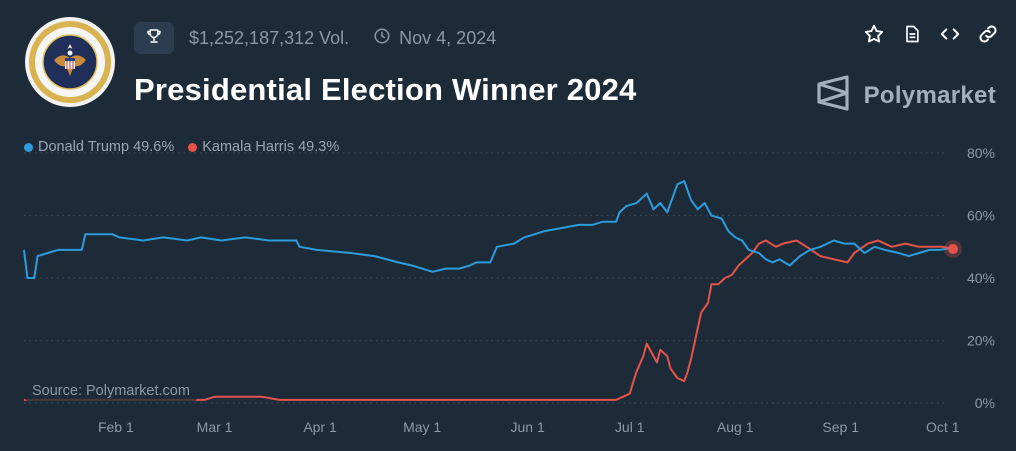 This screenshot has height=451, width=1016. Describe the element at coordinates (943, 427) in the screenshot. I see `x-tick-label: Oct 1` at that location.